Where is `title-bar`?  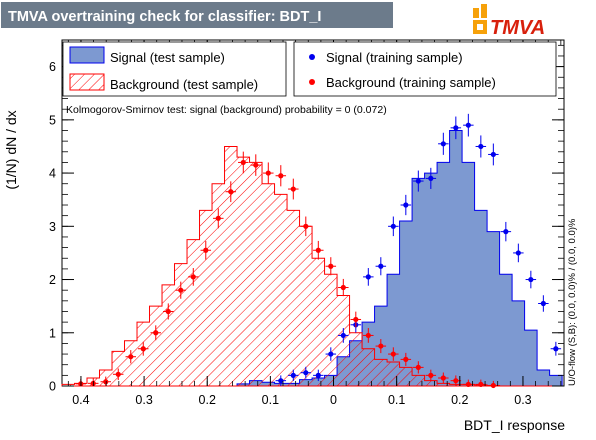
title-bar is located at coordinates (197, 15).